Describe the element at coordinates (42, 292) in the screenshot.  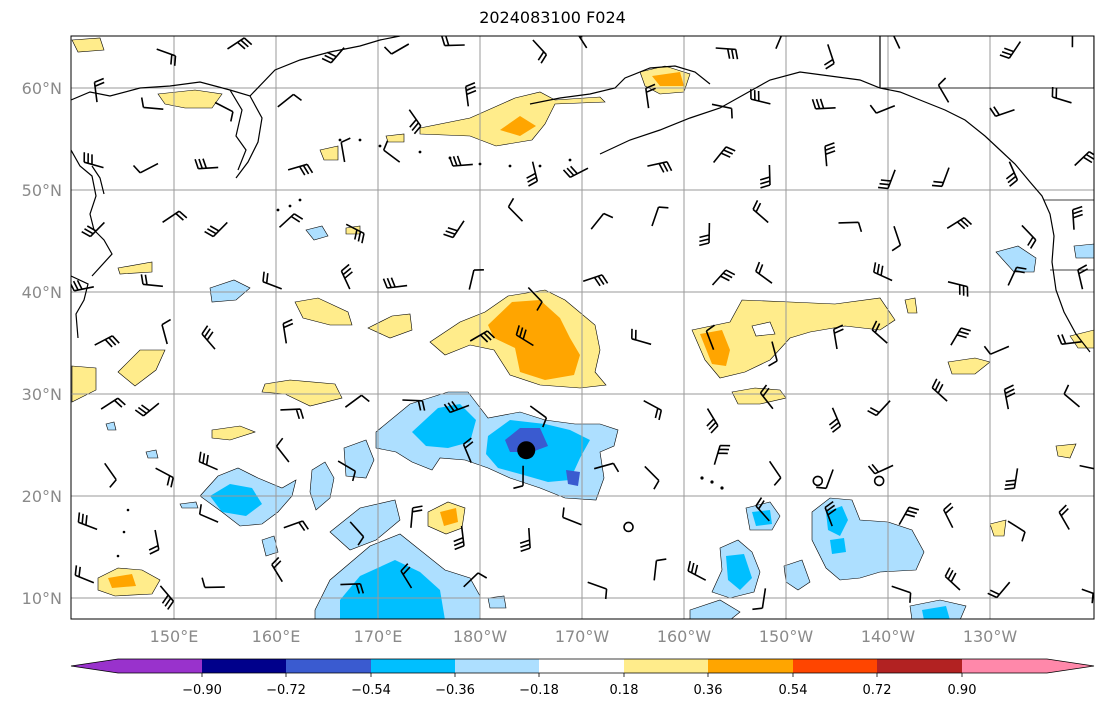
I see `lat-label: 40°N` at that location.